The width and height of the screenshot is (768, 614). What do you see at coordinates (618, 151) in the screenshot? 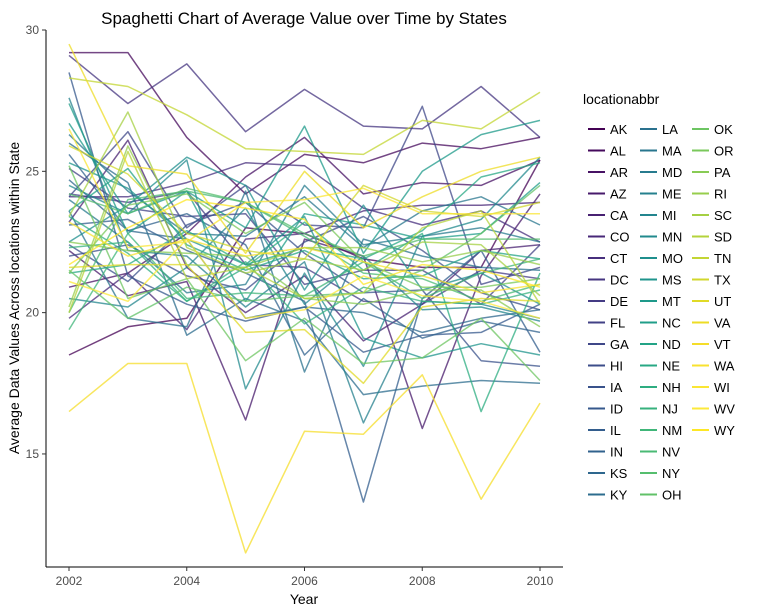
I see `legend-label: AL` at bounding box center [618, 151].